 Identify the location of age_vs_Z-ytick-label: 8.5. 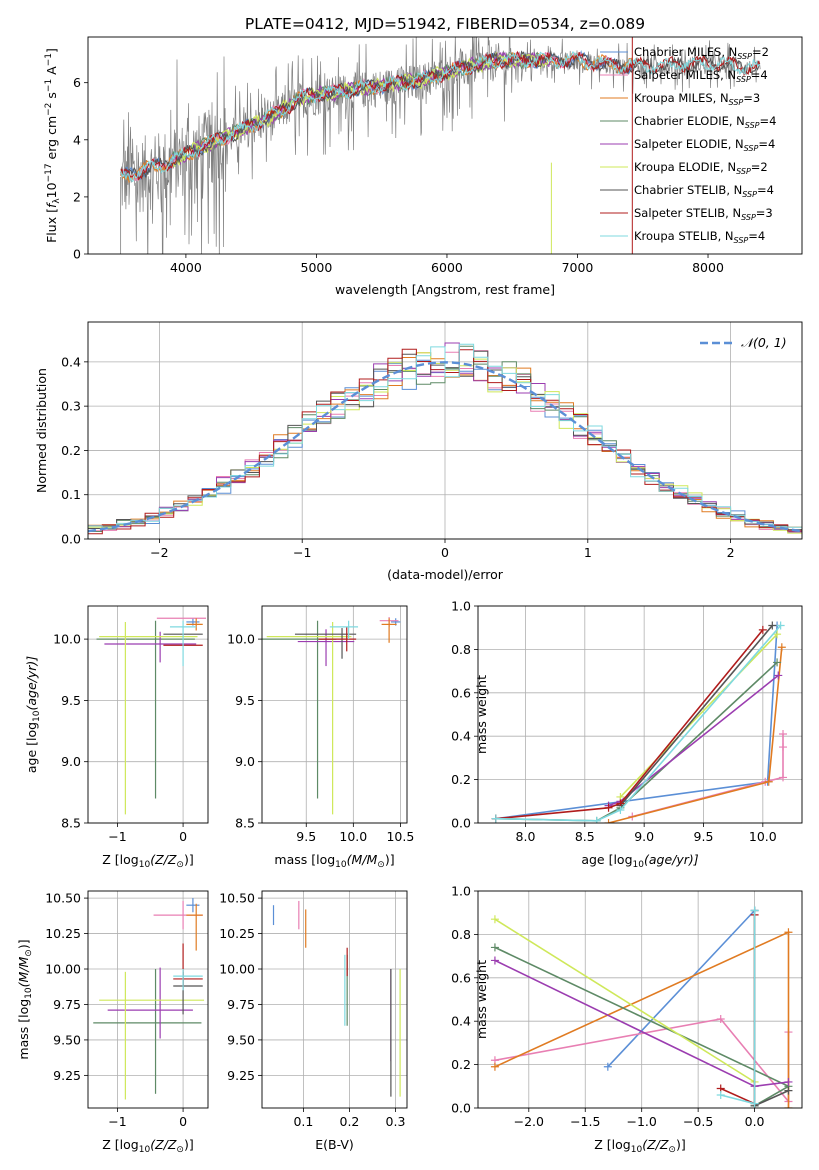
(71, 823).